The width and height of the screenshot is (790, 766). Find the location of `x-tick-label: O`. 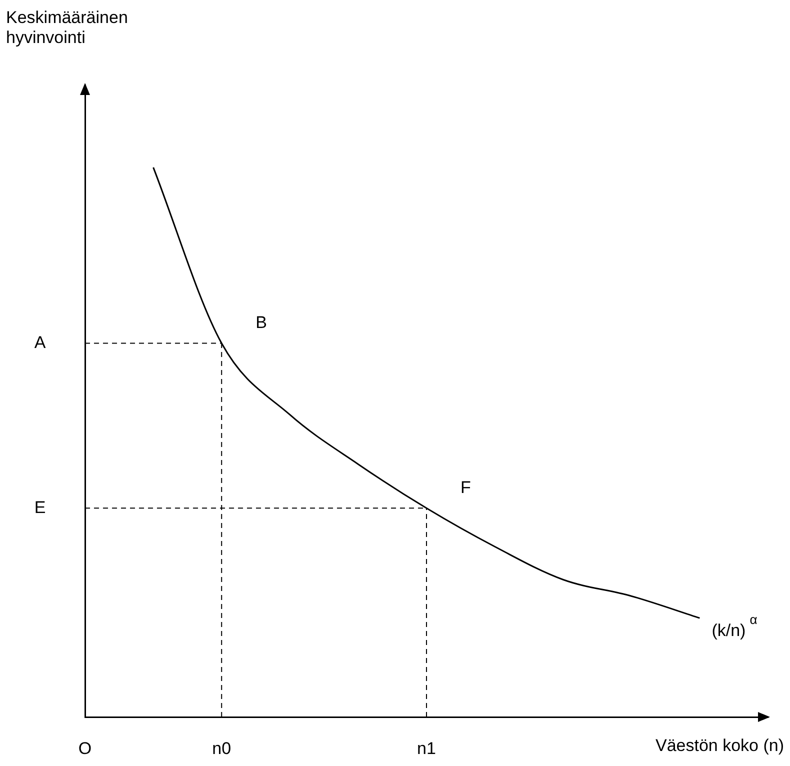

x-tick-label: O is located at coordinates (85, 748).